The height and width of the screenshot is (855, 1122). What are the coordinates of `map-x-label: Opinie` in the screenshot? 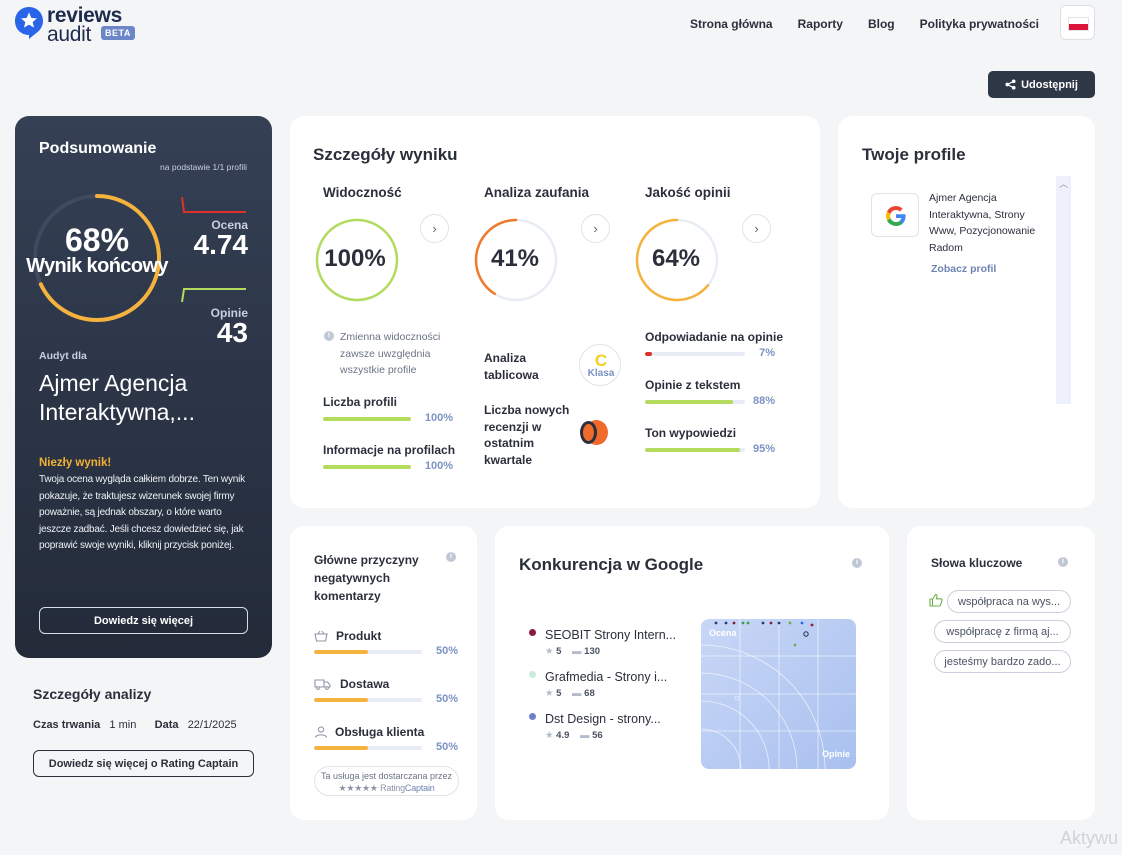 It's located at (835, 754).